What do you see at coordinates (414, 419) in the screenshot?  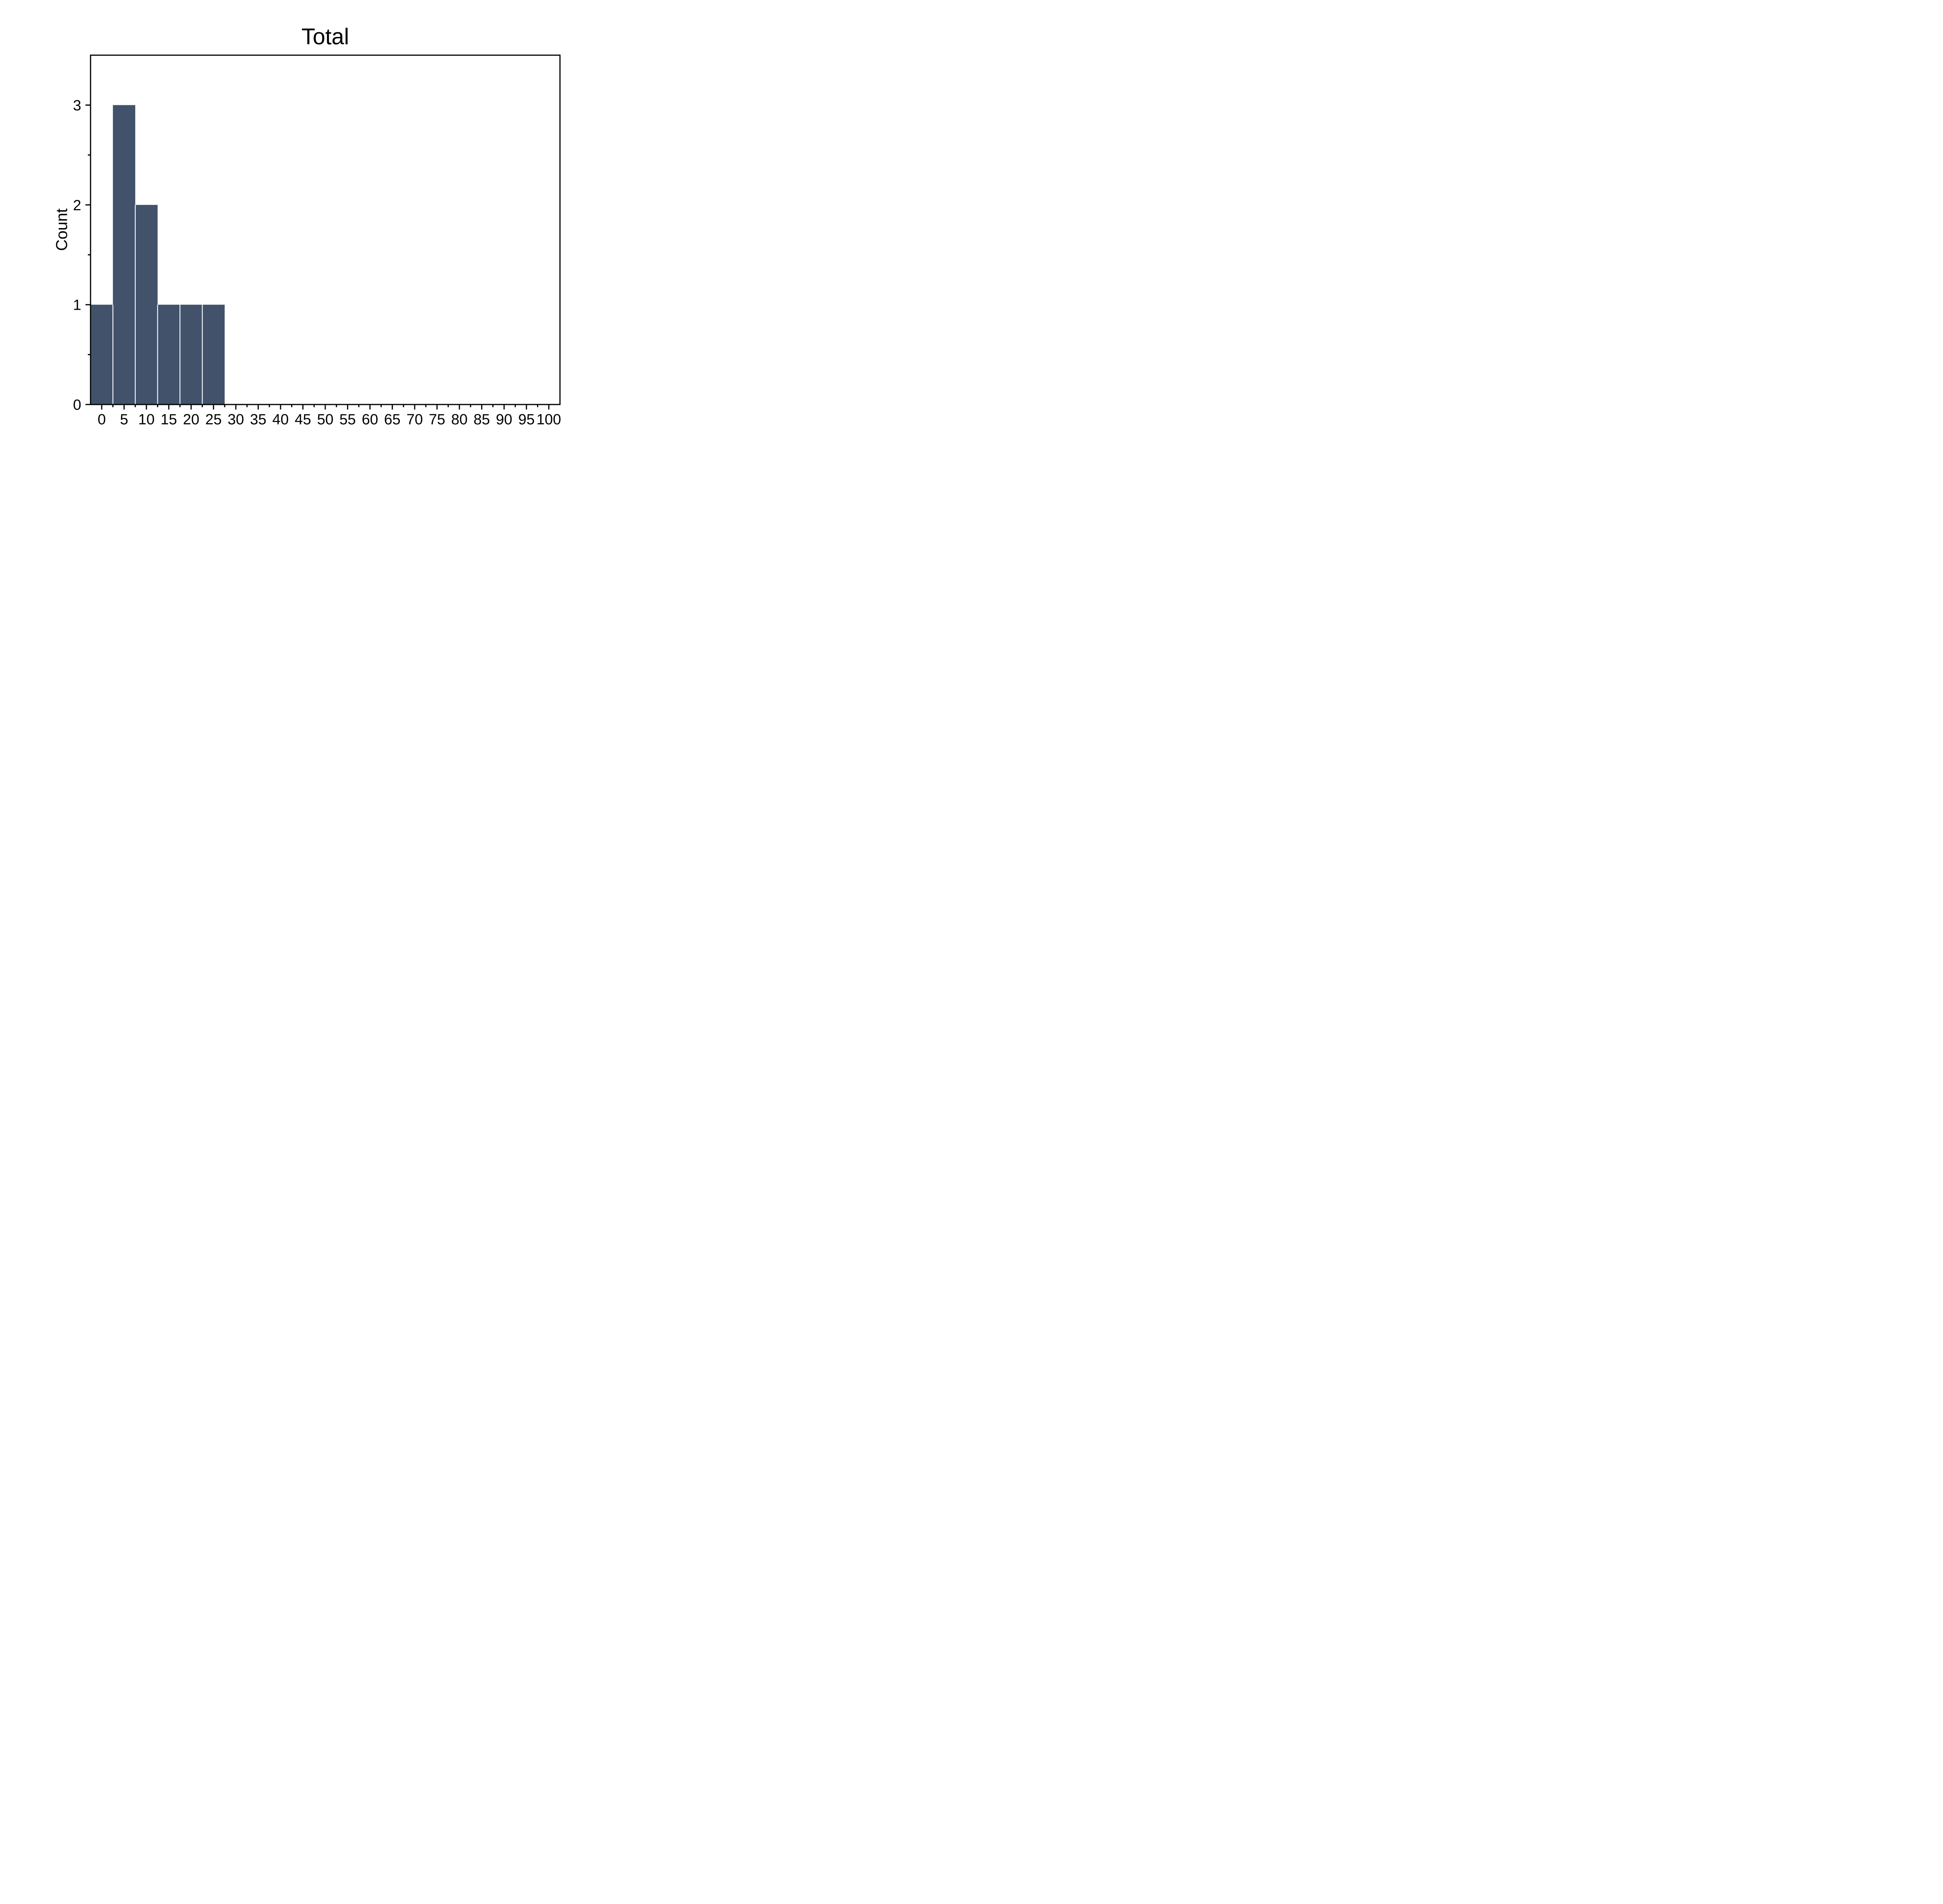 I see `x-tick-label: 70` at bounding box center [414, 419].